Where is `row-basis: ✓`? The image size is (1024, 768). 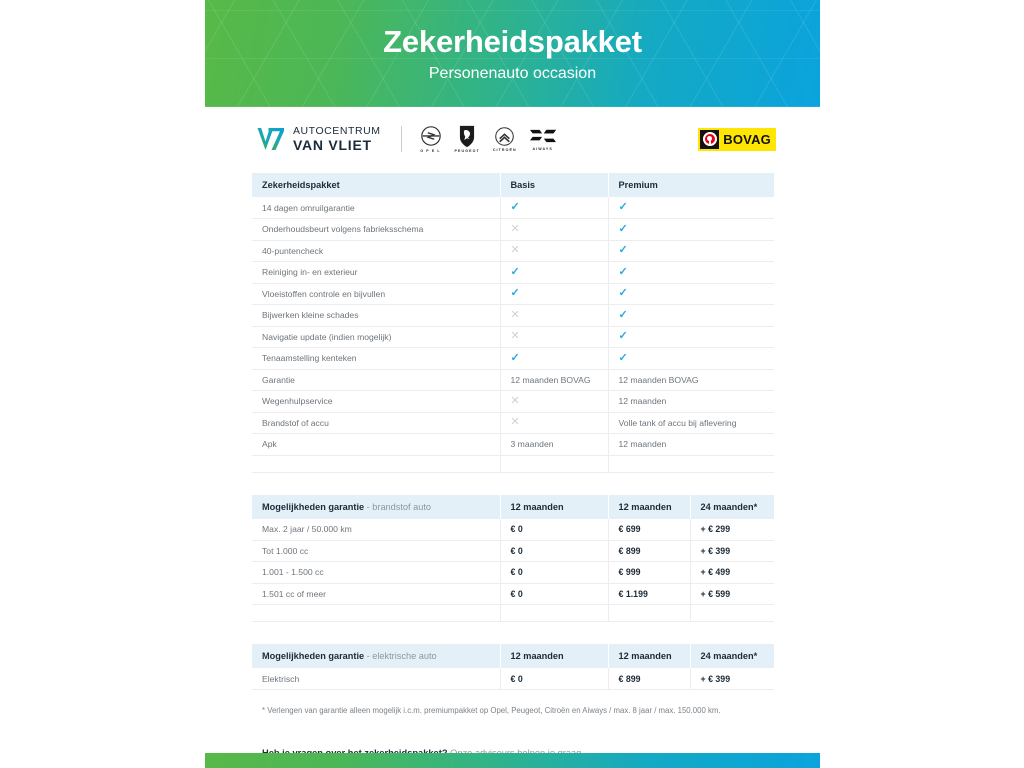 row-basis: ✓ is located at coordinates (553, 272).